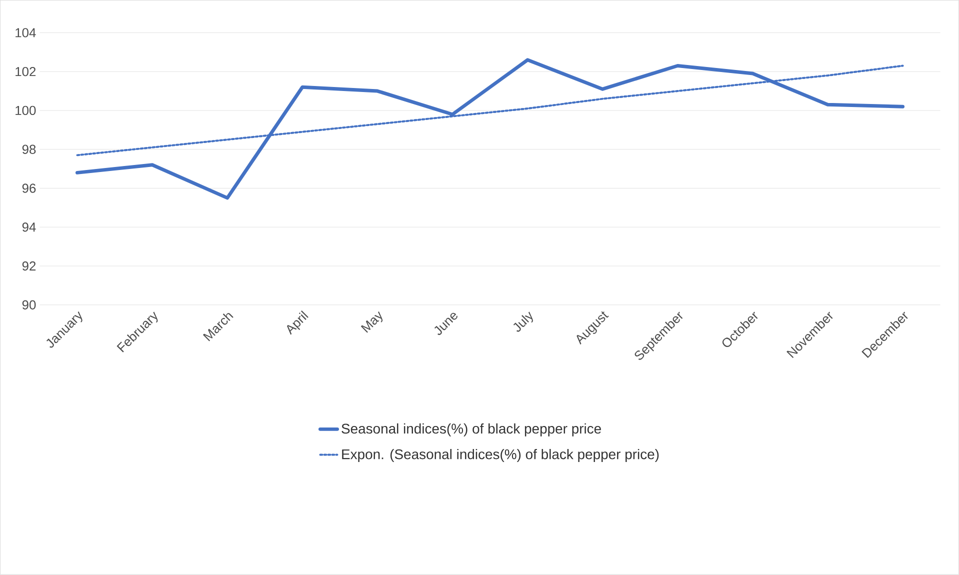 Image resolution: width=959 pixels, height=575 pixels. I want to click on y-tick-label: 94, so click(29, 227).